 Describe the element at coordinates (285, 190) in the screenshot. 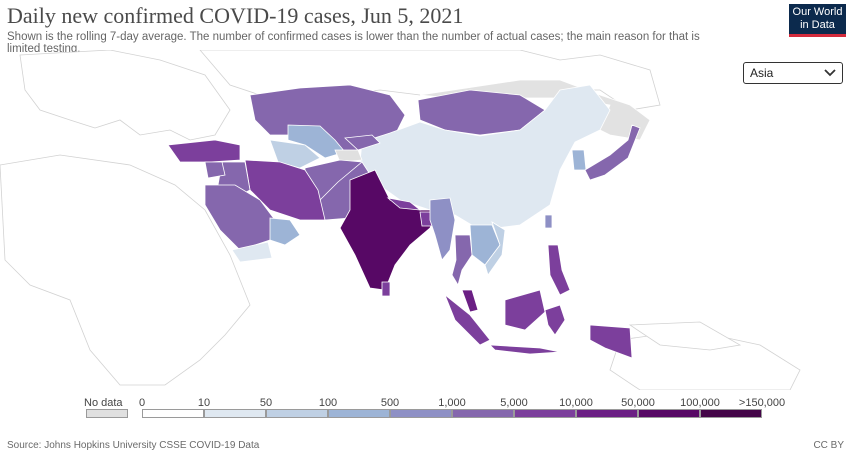

I see `country-iran` at that location.